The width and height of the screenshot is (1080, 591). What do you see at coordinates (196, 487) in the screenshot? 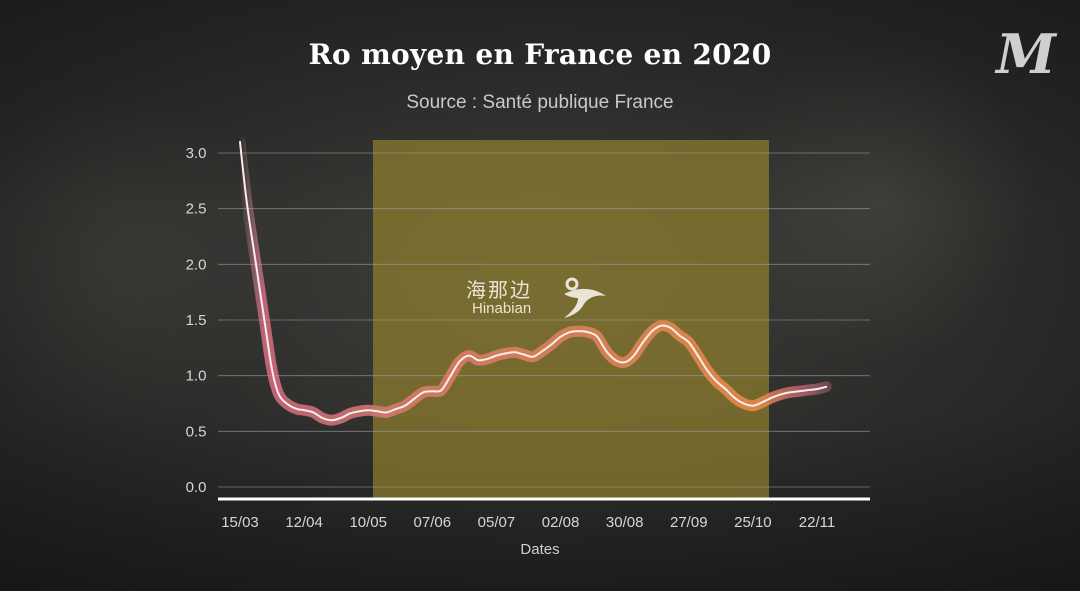
I see `y-tick-label: 0.0` at bounding box center [196, 487].